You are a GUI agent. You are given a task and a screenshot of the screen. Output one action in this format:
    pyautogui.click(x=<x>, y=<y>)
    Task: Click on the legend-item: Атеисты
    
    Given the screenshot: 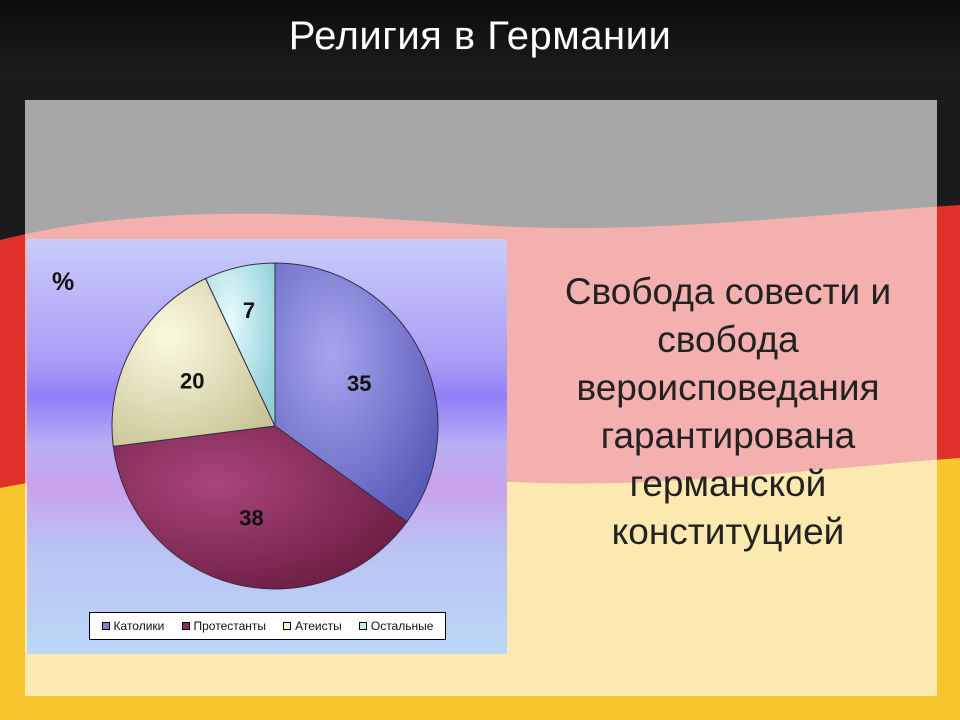 What is the action you would take?
    pyautogui.click(x=312, y=626)
    